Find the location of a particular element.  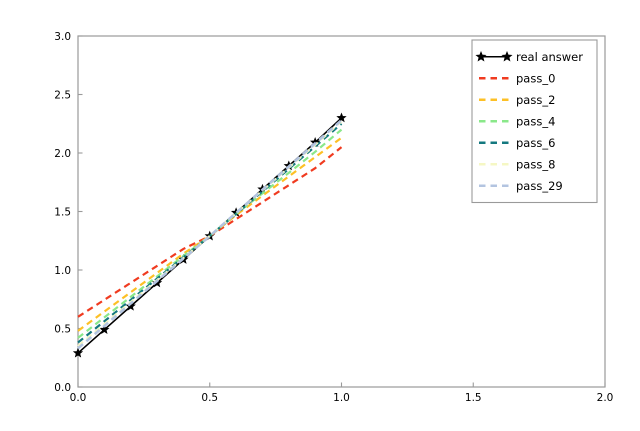

y-tick-label: 1.5 is located at coordinates (62, 212).